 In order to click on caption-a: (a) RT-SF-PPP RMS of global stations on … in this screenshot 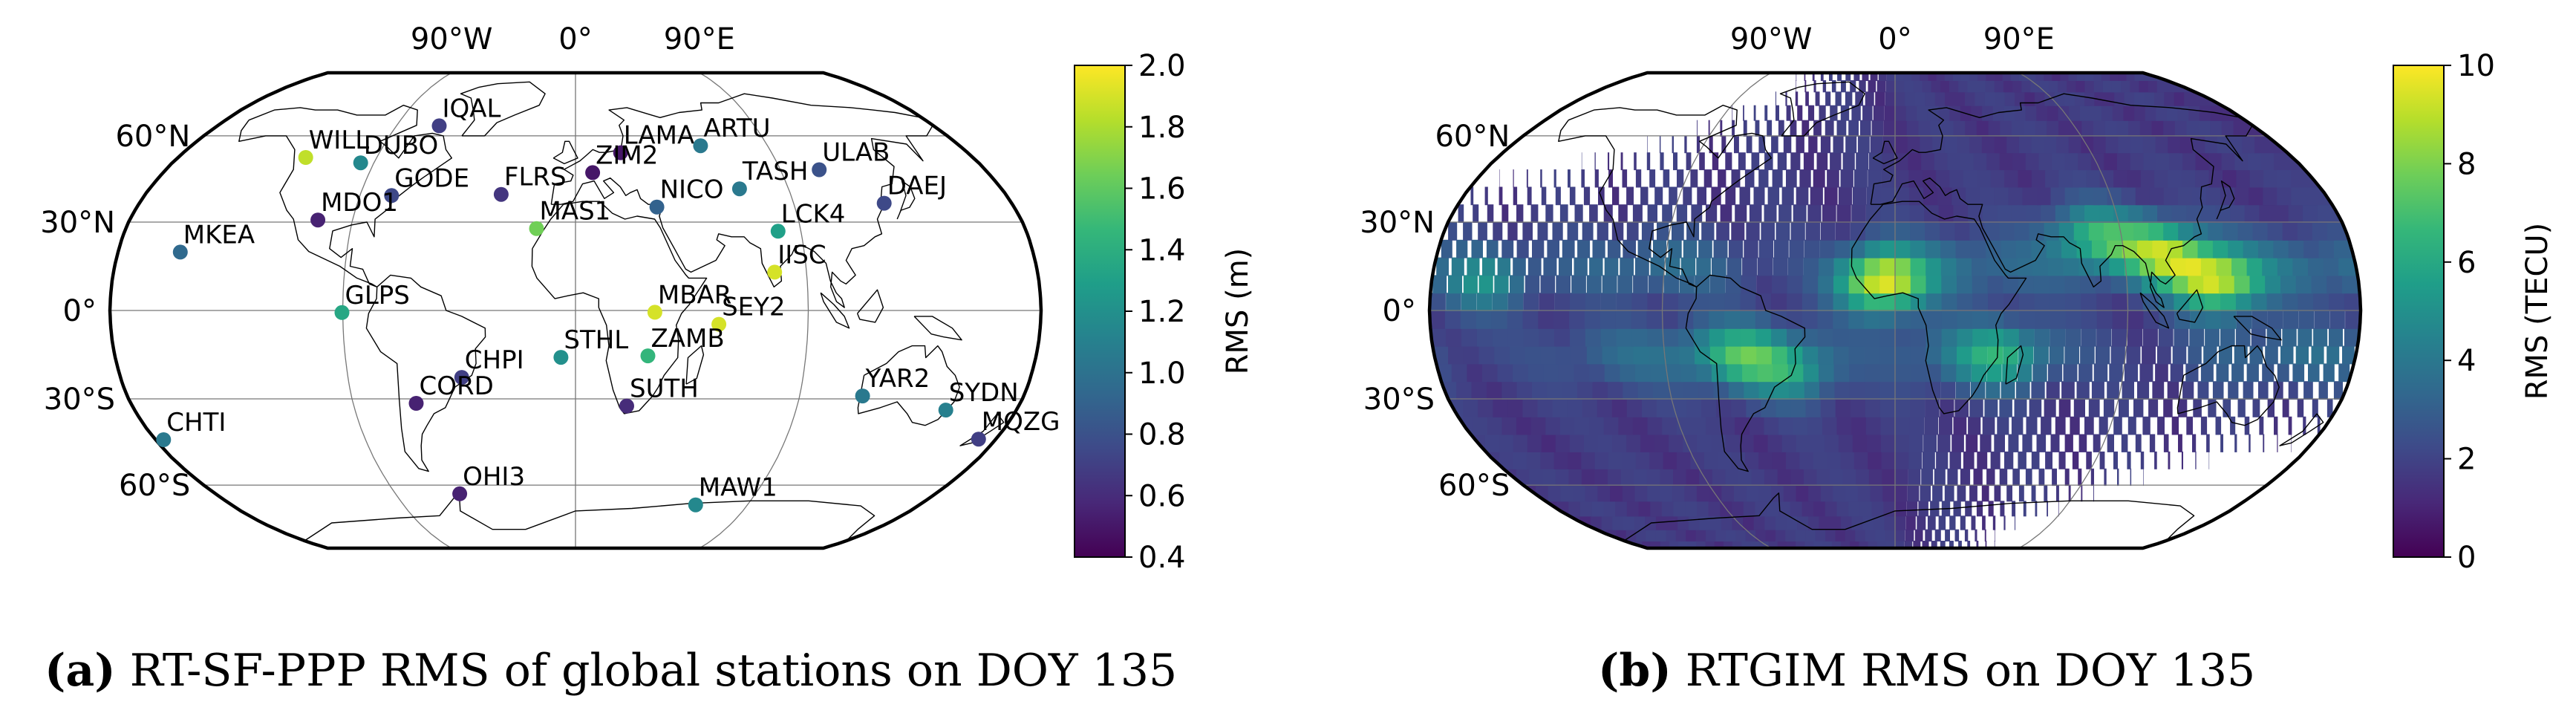, I will do `click(611, 671)`.